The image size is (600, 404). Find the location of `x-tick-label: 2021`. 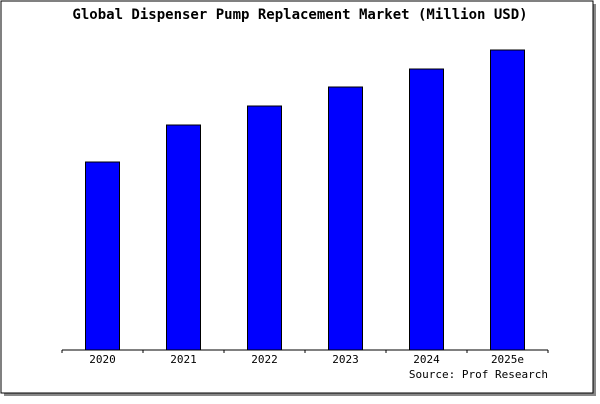

x-tick-label: 2021 is located at coordinates (183, 359).